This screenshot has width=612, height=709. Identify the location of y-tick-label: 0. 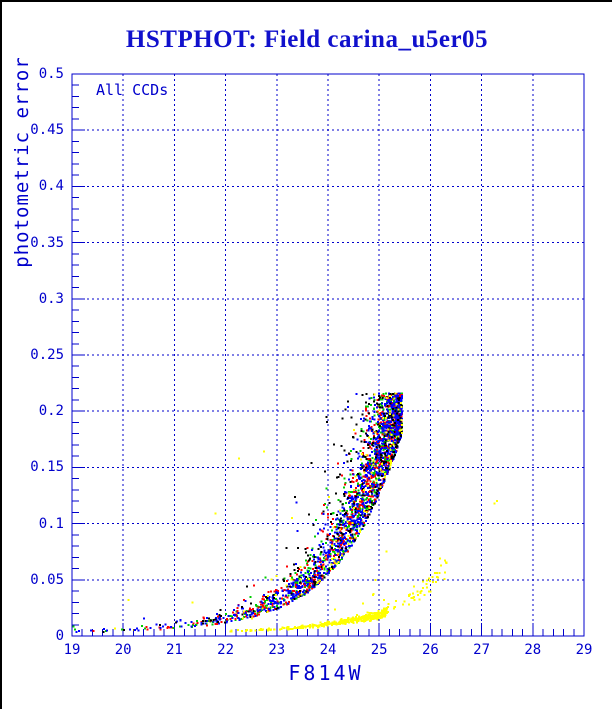
(59, 636).